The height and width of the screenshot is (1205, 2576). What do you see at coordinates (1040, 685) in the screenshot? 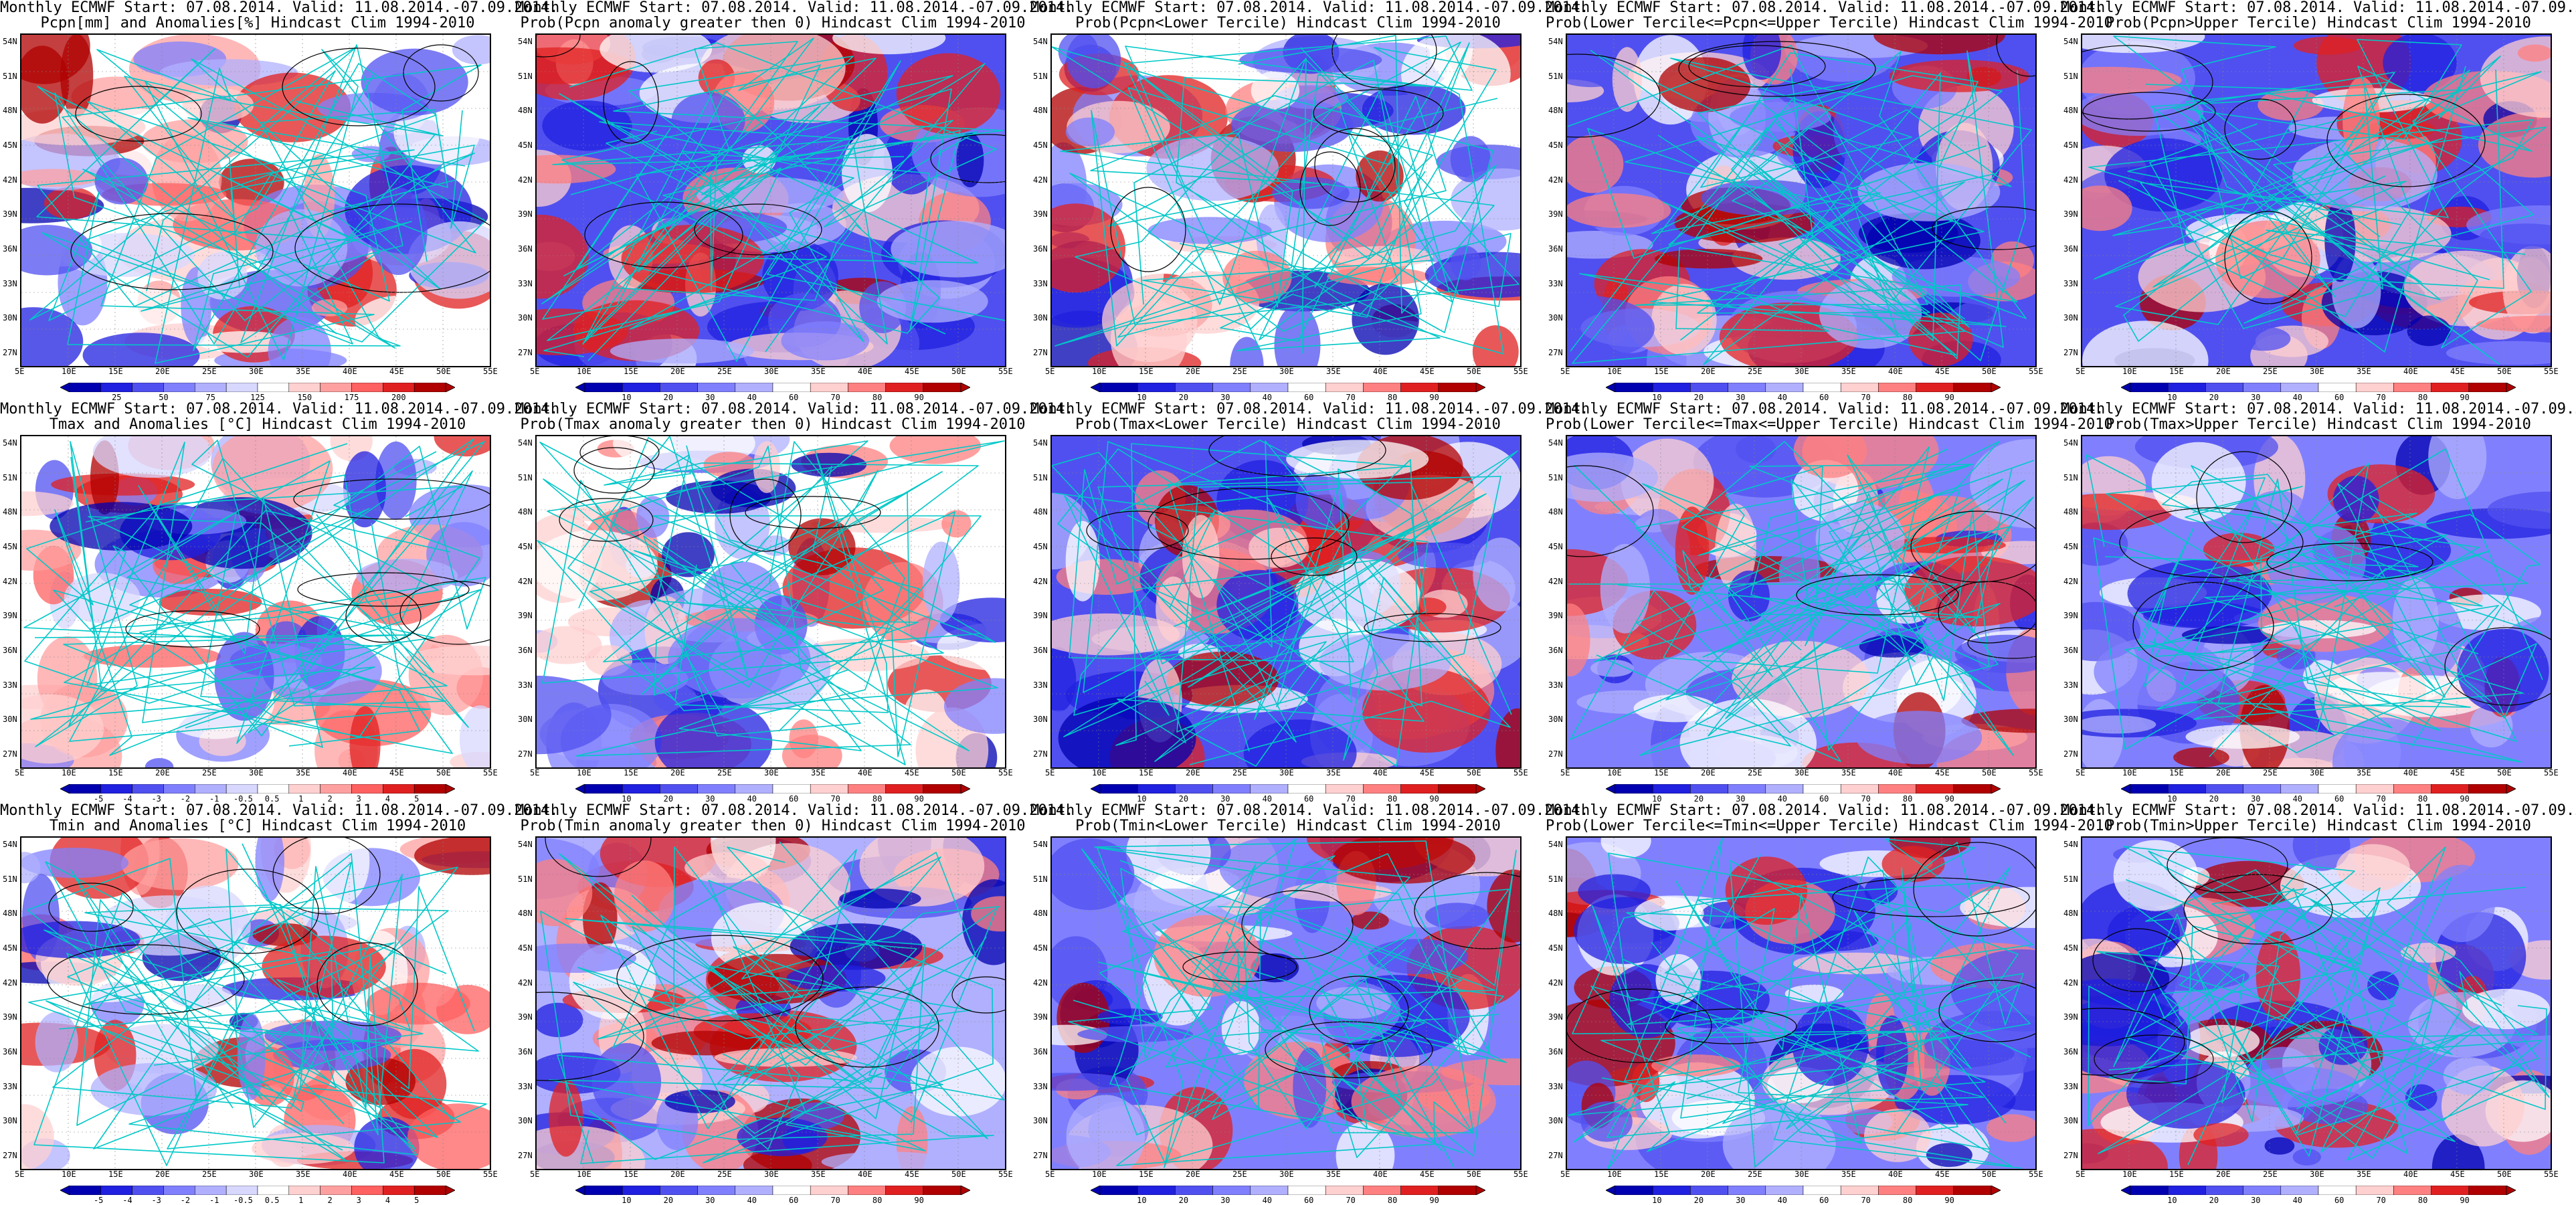
I see `lat-tick-label: 33N` at bounding box center [1040, 685].